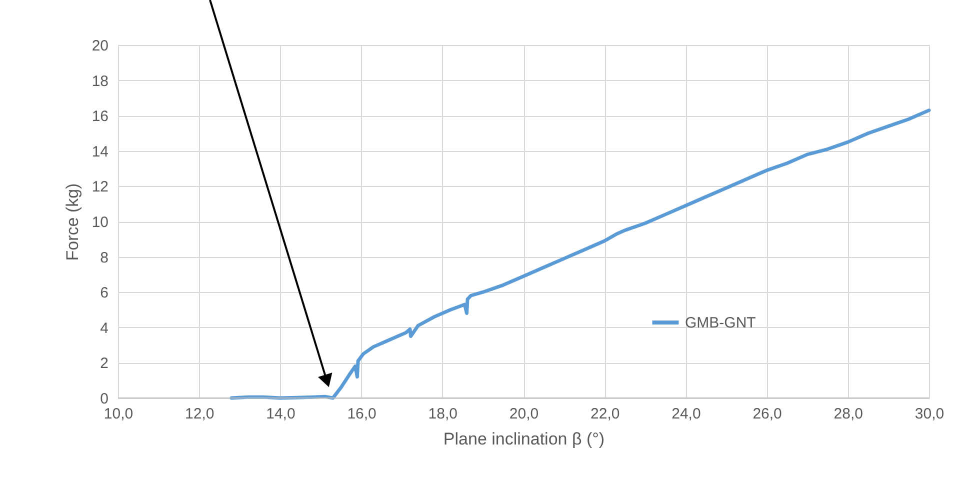 This screenshot has width=958, height=504. Describe the element at coordinates (524, 439) in the screenshot. I see `x-axis-title: Plane inclination β (°)` at that location.